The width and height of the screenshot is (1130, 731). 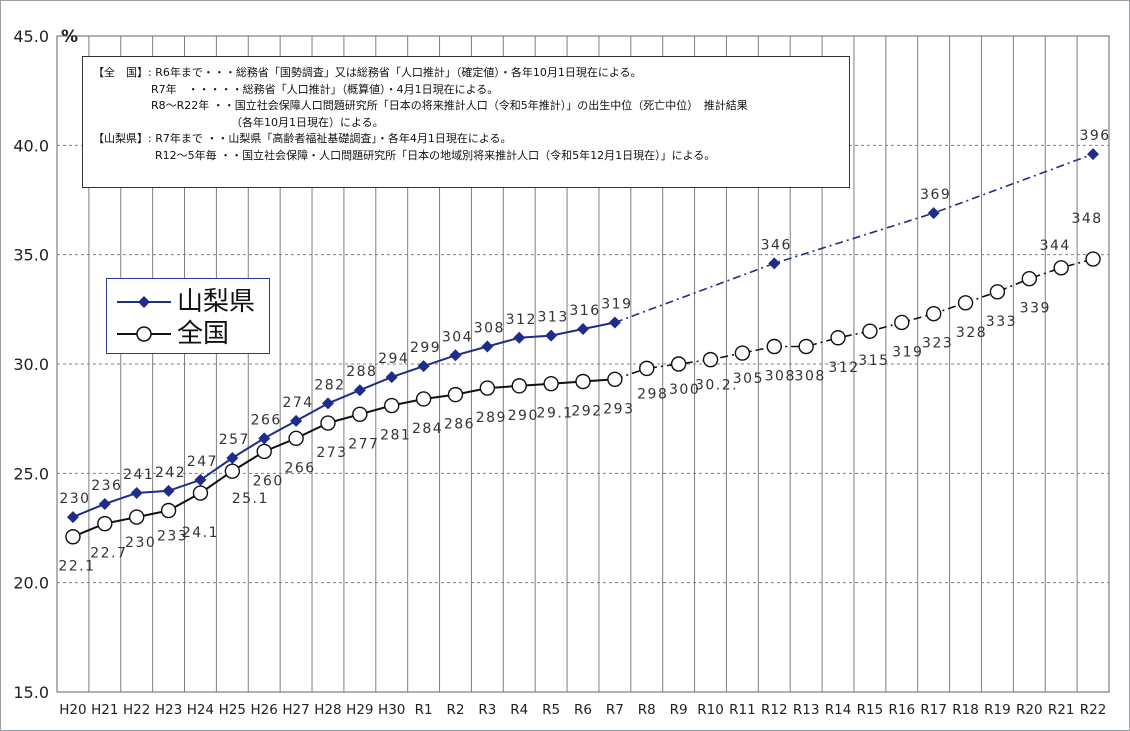 I want to click on x-tick-label: R13, so click(x=806, y=710).